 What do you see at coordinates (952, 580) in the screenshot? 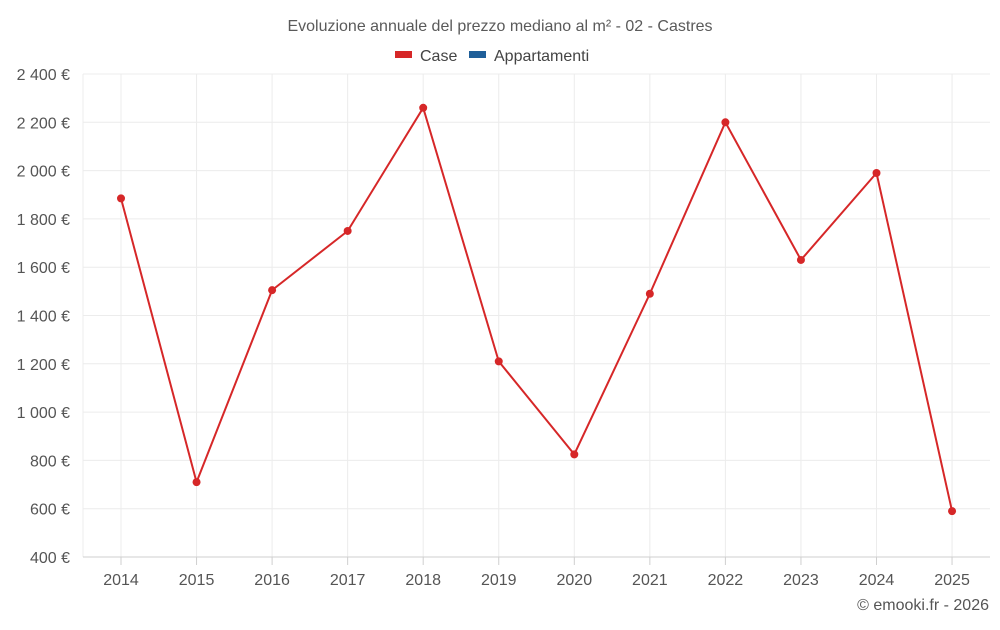
I see `x-tick-label: 2025` at bounding box center [952, 580].